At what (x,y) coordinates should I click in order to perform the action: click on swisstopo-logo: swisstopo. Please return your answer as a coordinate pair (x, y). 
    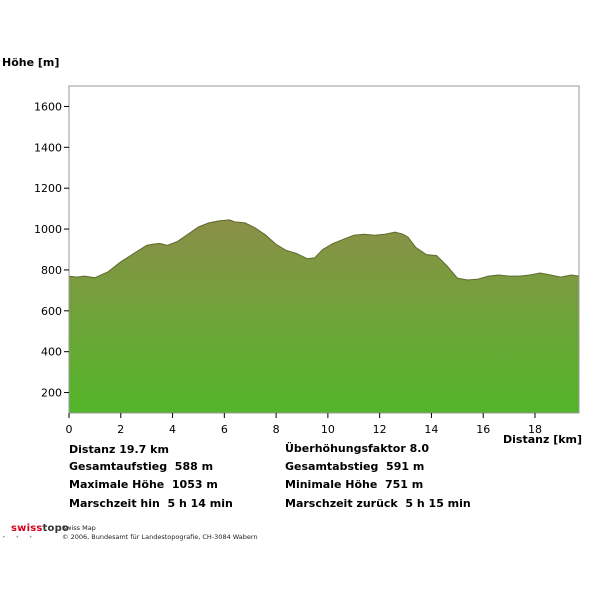
    Looking at the image, I should click on (40, 528).